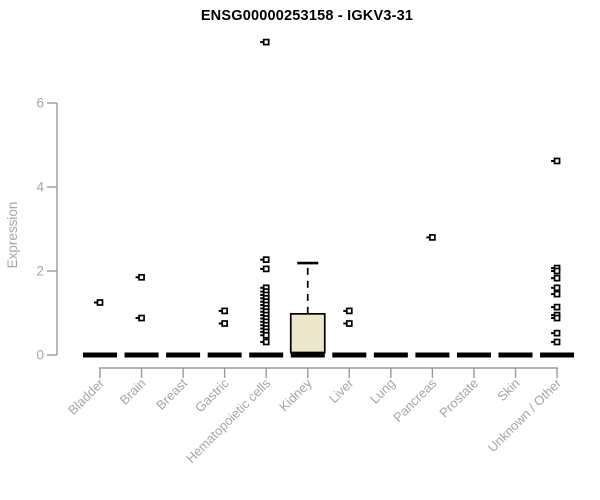 Image resolution: width=600 pixels, height=500 pixels. I want to click on zero-box-prostate, so click(473, 355).